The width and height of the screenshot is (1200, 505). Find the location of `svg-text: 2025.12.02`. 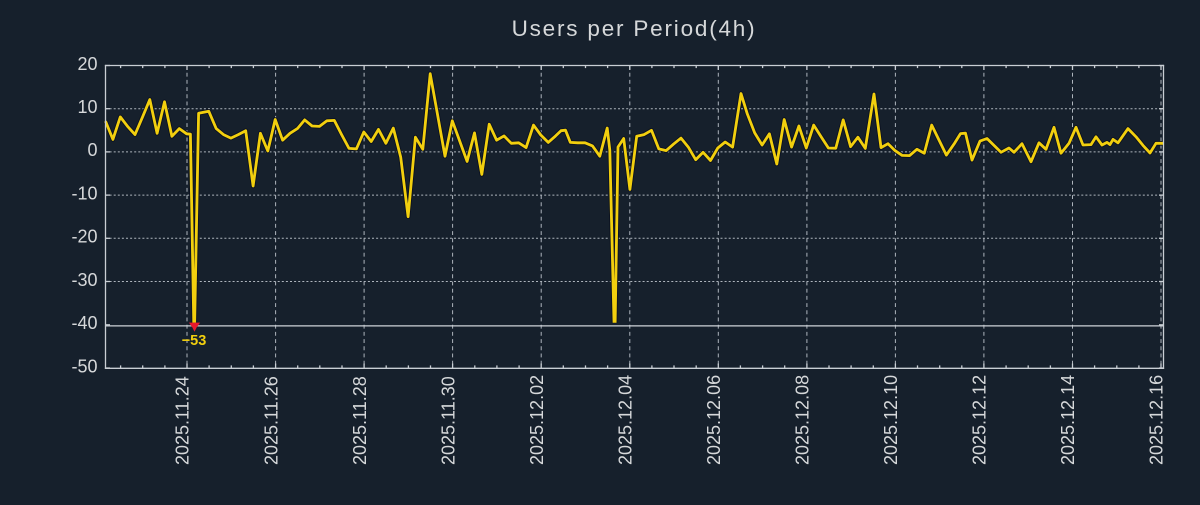

svg-text: 2025.12.02 is located at coordinates (537, 420).